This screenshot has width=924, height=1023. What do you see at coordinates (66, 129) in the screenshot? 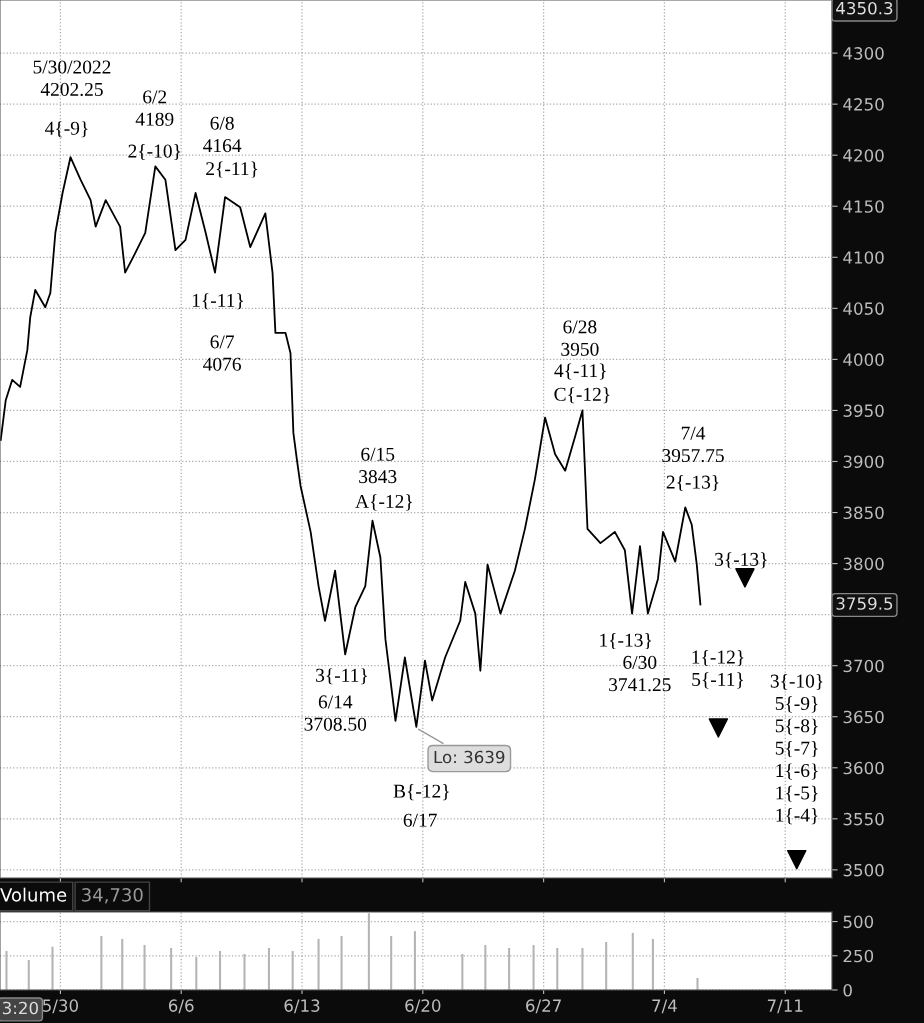
I see `annotation: 4{-9}` at bounding box center [66, 129].